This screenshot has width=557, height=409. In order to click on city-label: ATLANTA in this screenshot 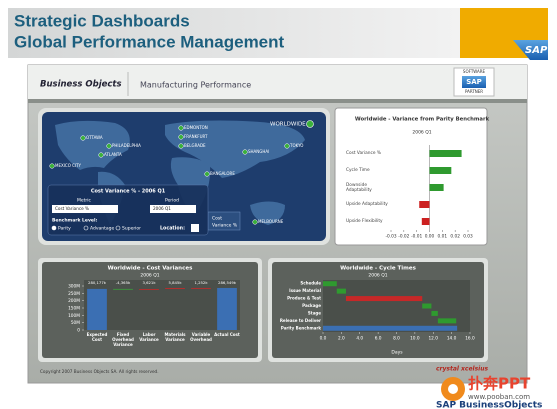, I will do `click(113, 154)`.